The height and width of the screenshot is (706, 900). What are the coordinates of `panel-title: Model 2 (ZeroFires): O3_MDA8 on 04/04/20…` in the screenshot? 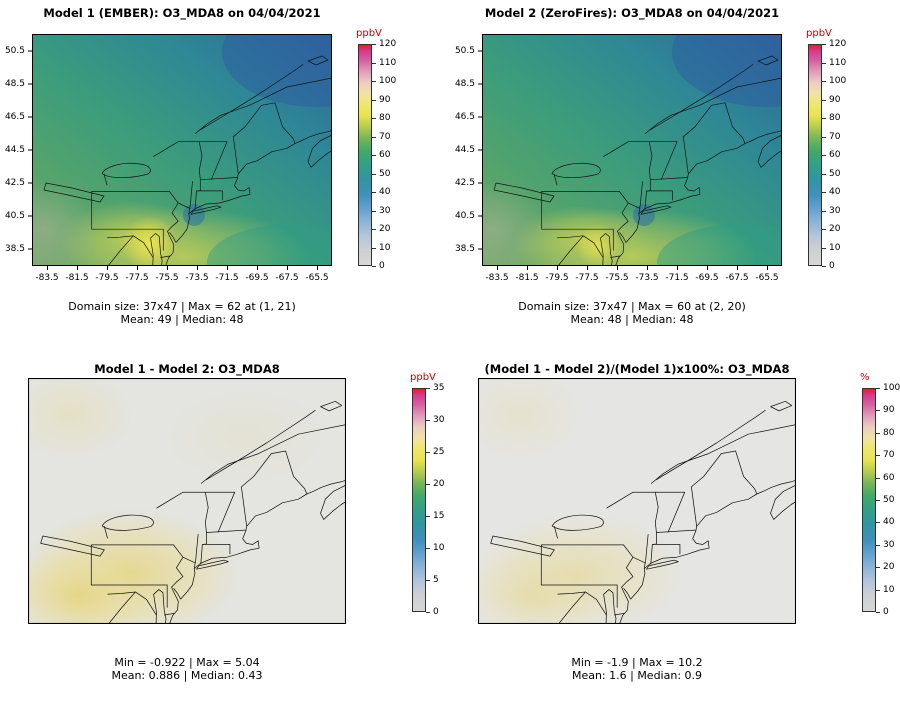 It's located at (632, 13).